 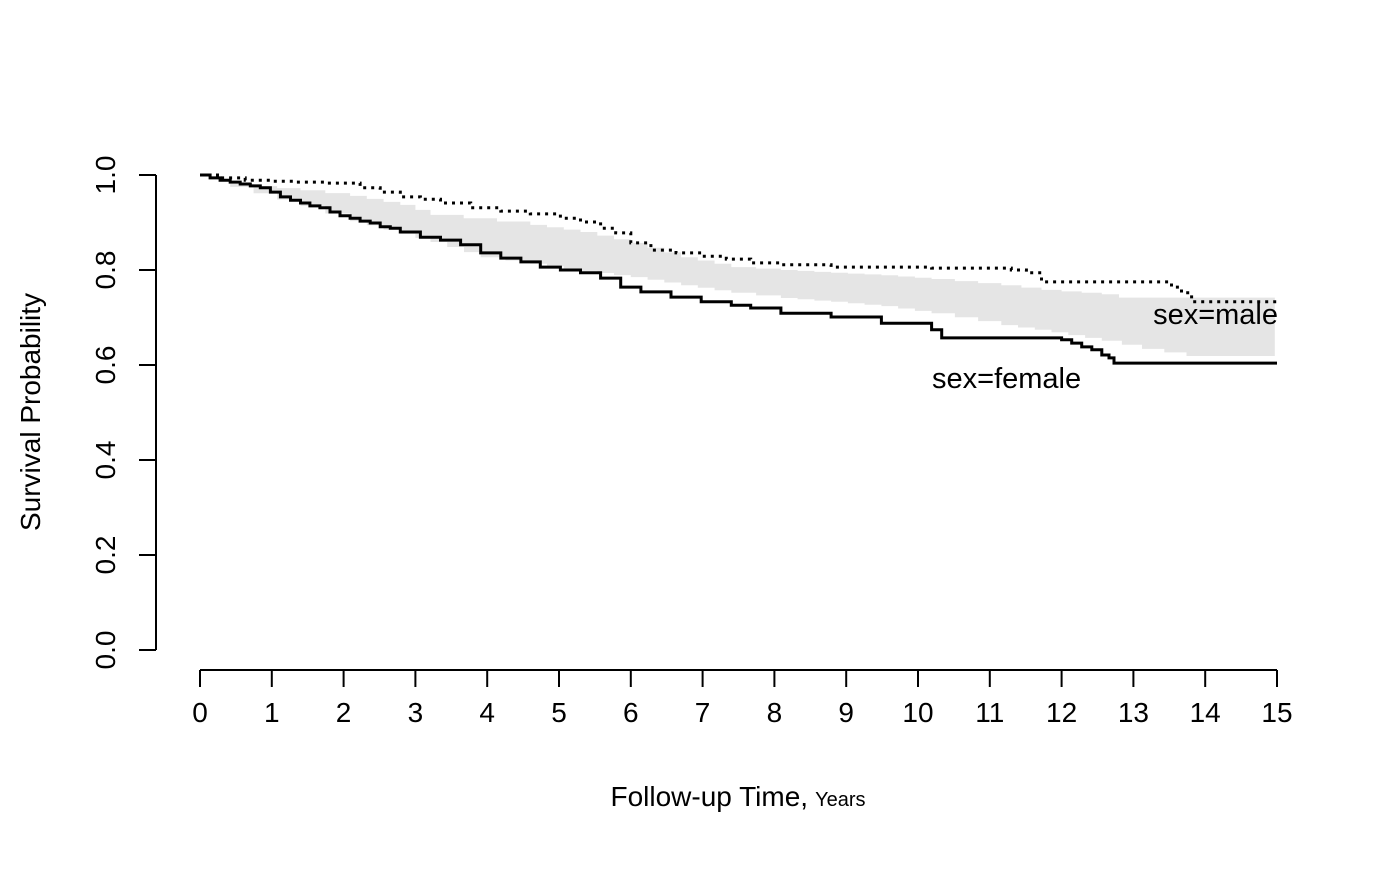 I want to click on x-tick-label: 13, so click(x=1133, y=712).